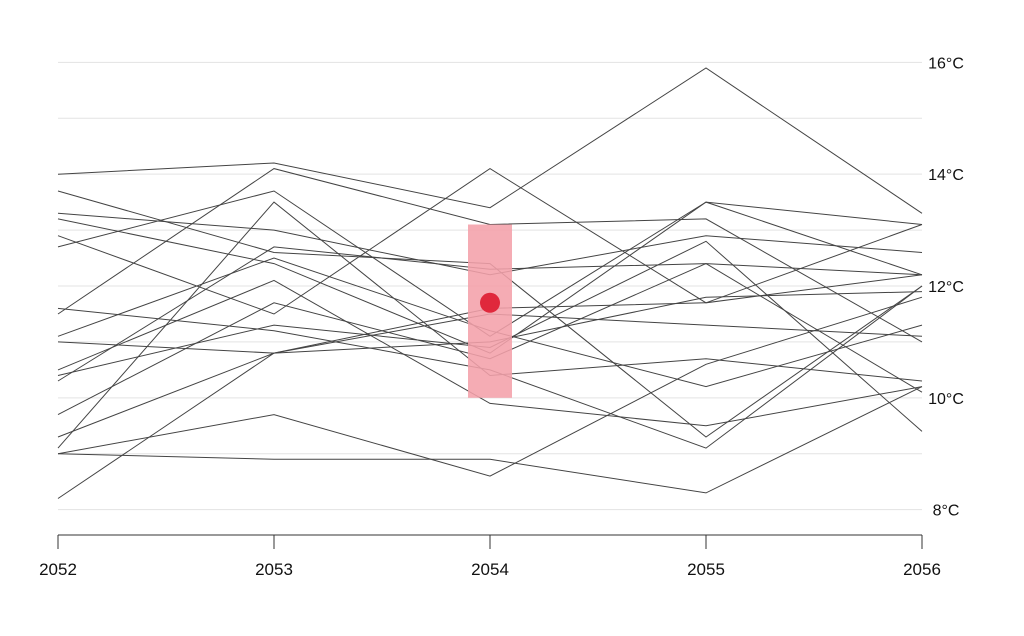 This screenshot has height=636, width=1024. Describe the element at coordinates (706, 569) in the screenshot. I see `x-tick-label: 2055` at that location.